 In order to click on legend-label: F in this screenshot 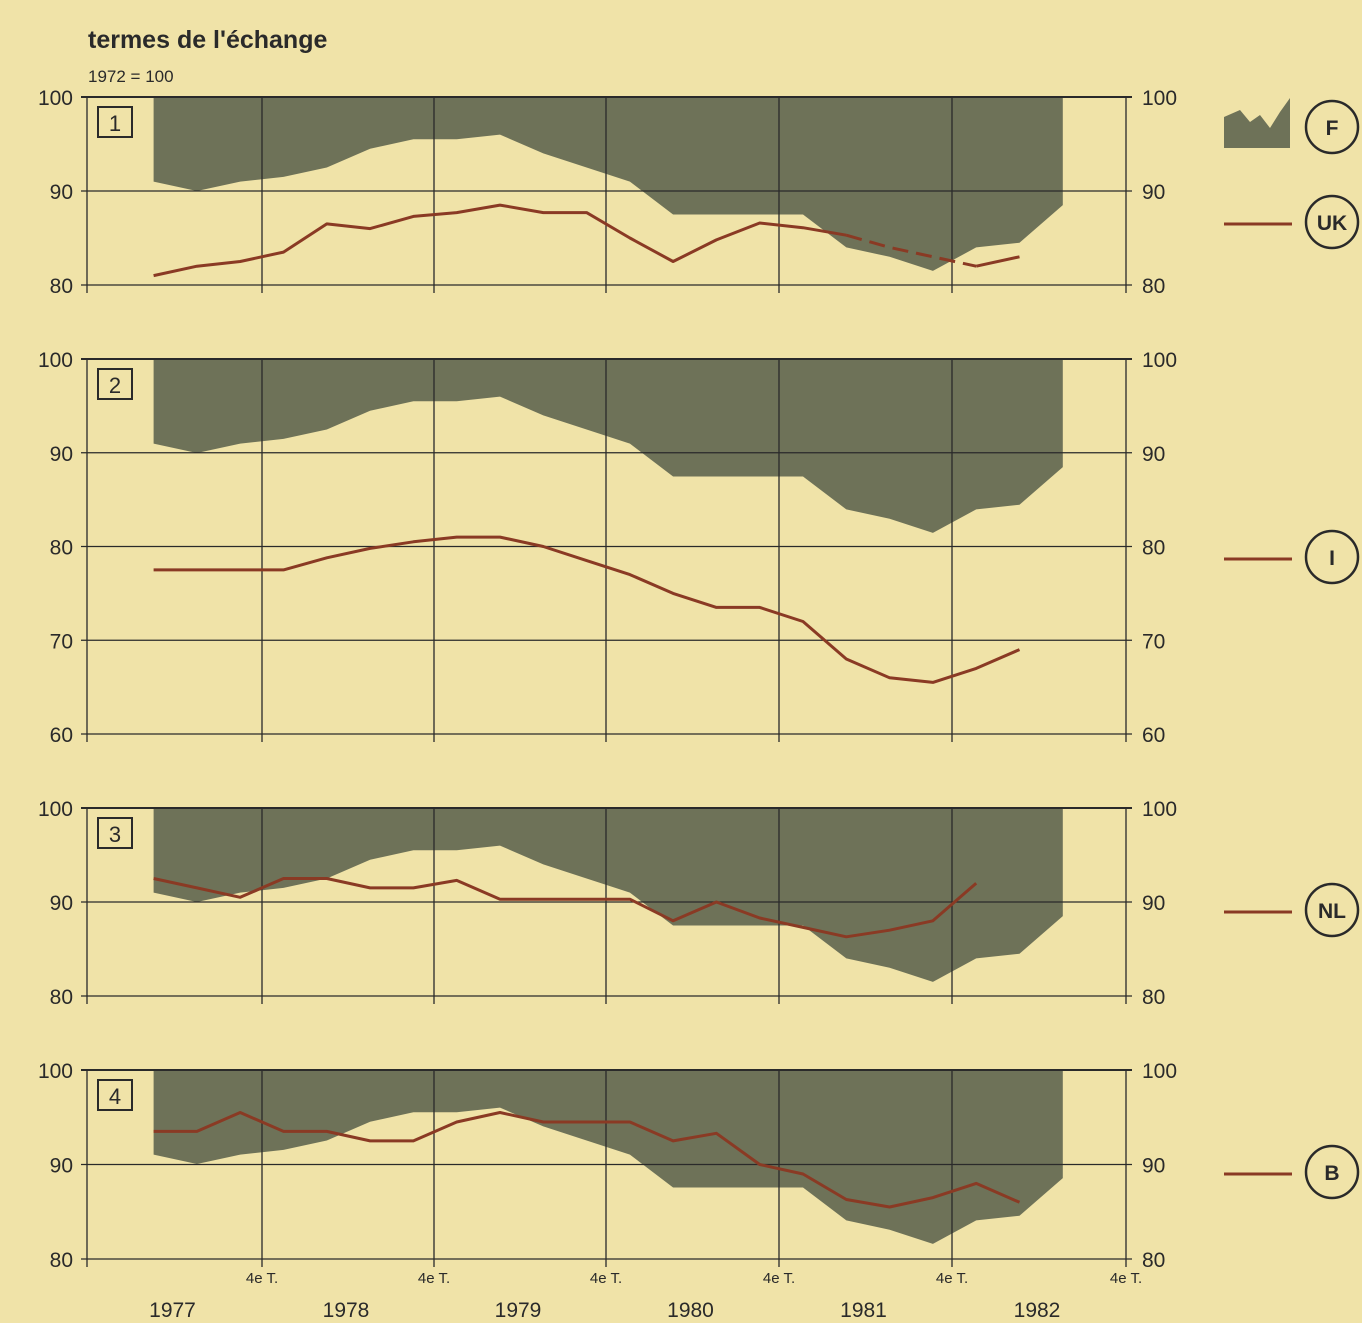, I will do `click(1332, 128)`.